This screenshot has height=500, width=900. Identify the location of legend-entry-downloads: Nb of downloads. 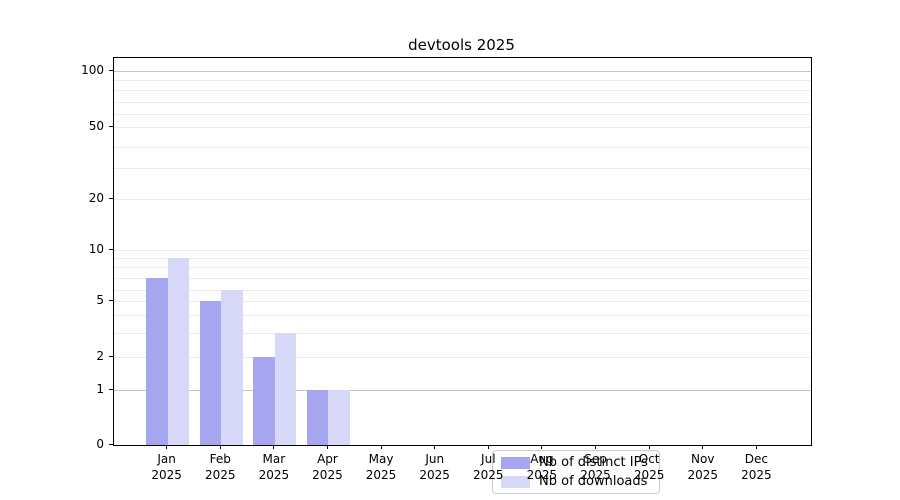
(576, 481).